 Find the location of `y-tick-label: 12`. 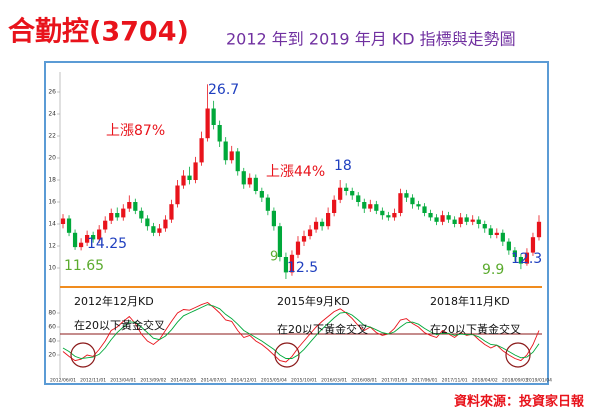

y-tick-label: 12 is located at coordinates (52, 246).